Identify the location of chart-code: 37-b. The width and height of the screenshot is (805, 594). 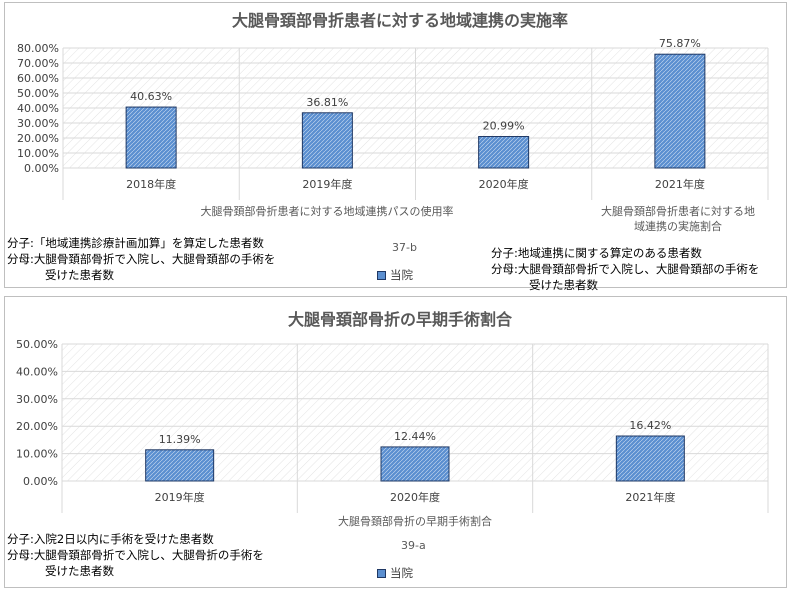
(404, 247).